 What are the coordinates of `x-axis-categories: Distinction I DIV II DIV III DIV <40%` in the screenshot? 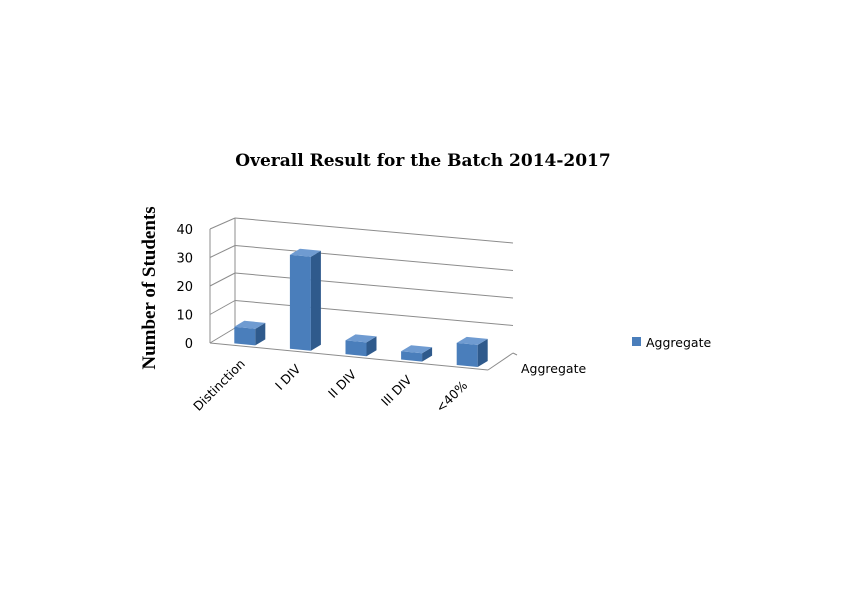 It's located at (330, 385).